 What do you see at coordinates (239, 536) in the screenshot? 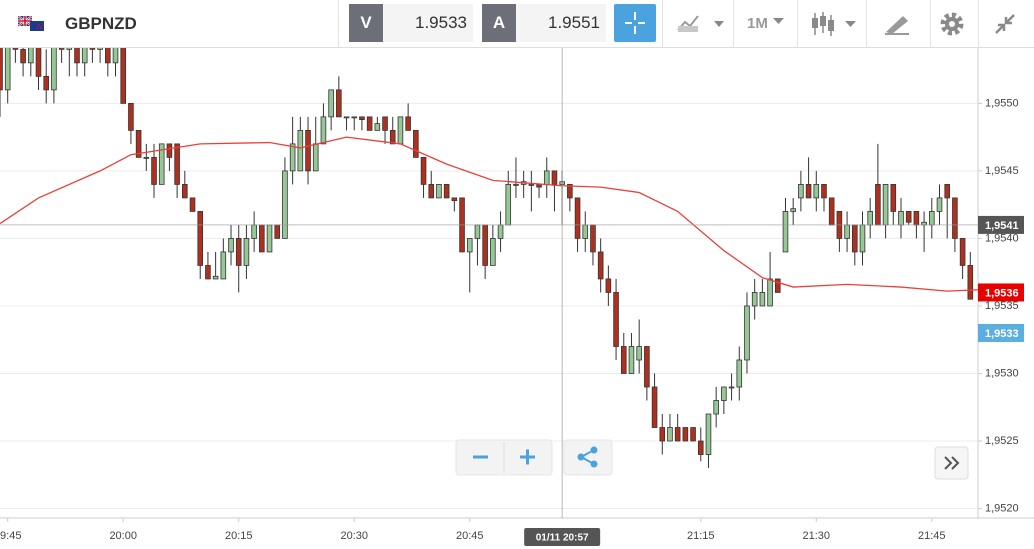
I see `x-tick-label: 20:15` at bounding box center [239, 536].